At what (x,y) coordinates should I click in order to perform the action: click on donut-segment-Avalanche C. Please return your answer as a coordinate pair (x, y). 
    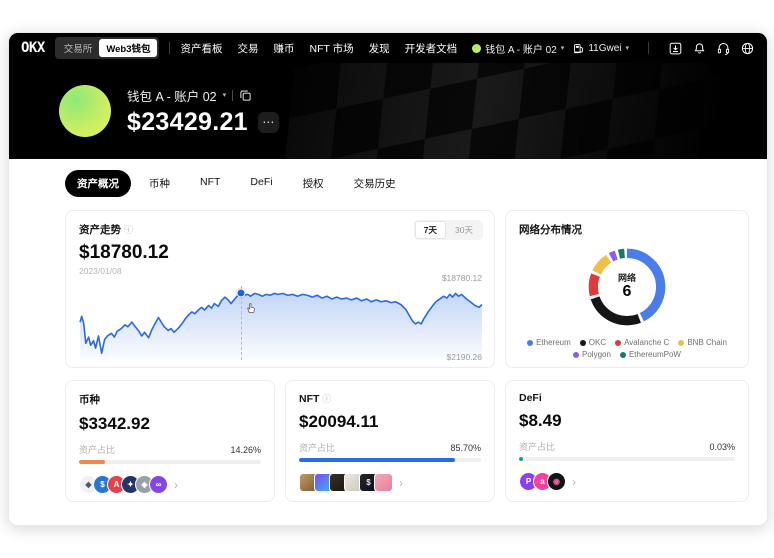
    Looking at the image, I should click on (627, 287).